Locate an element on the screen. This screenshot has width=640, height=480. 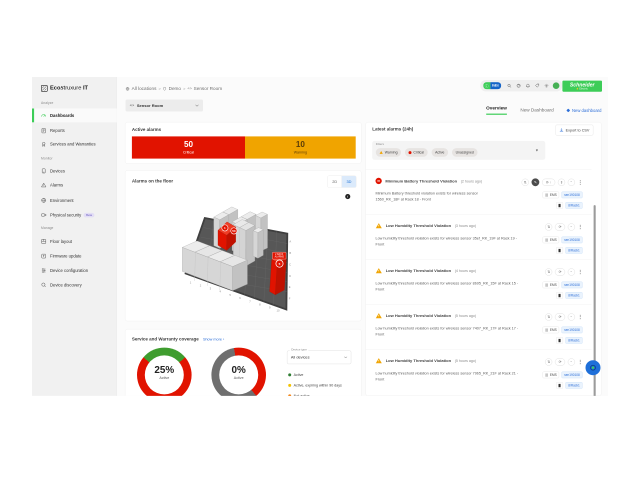
svg-text: D is located at coordinates (290, 276).